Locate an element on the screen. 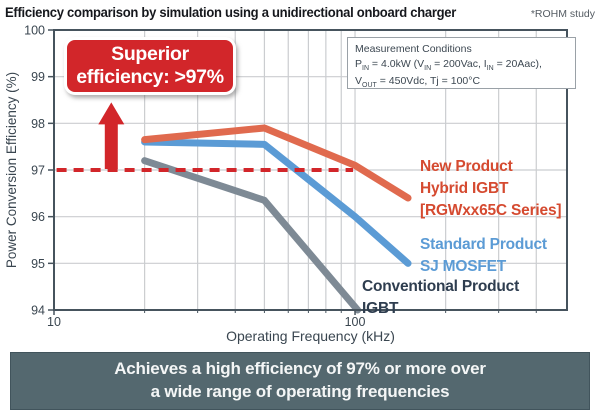  superior-efficiency-callout: Superior efficiency: >97% is located at coordinates (150, 66).